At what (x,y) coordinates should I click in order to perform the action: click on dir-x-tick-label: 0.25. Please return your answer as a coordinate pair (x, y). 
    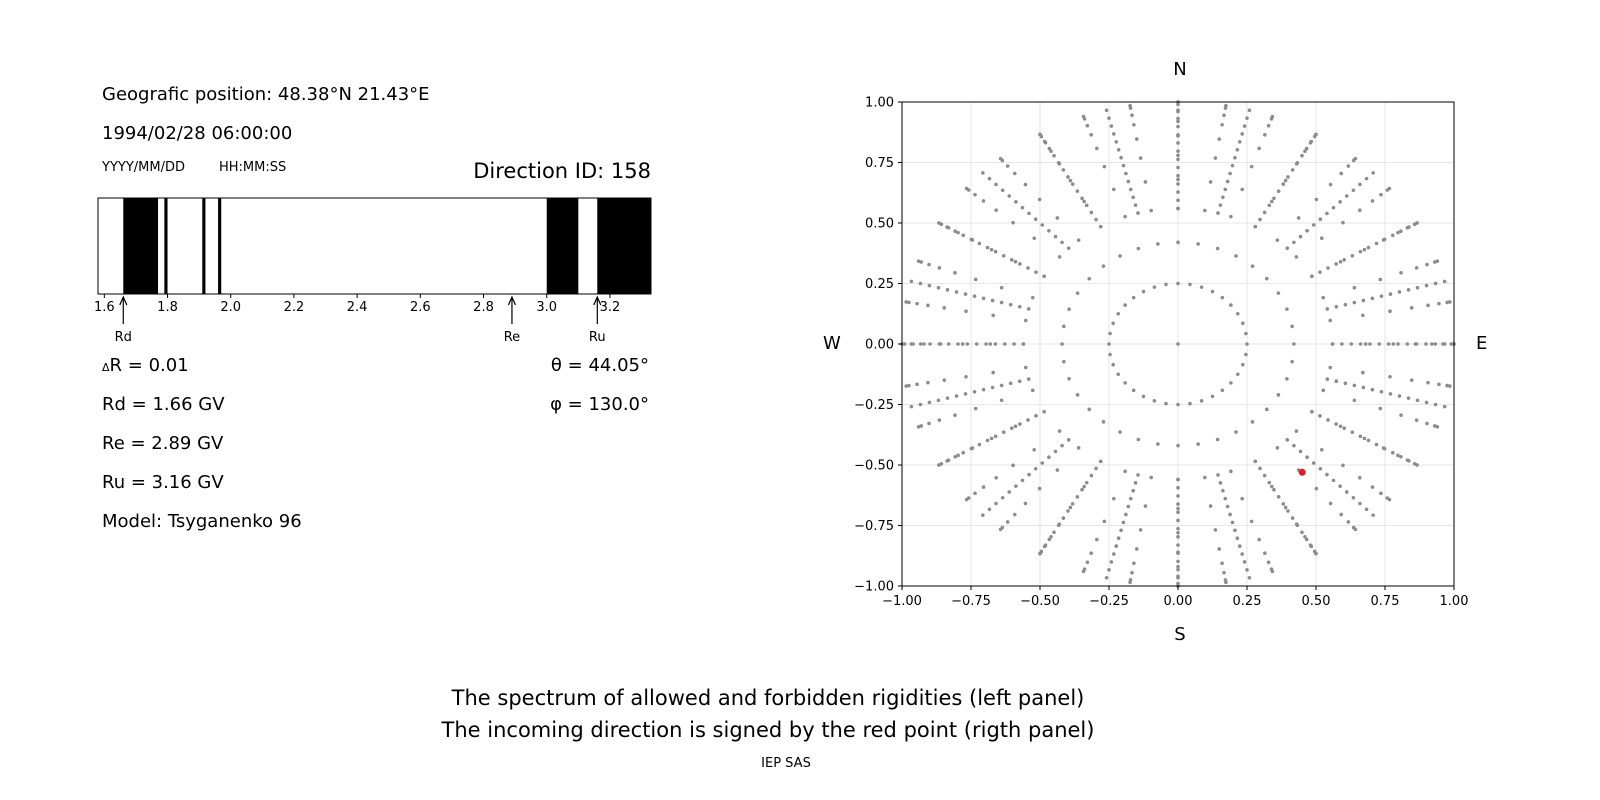
    Looking at the image, I should click on (1247, 601).